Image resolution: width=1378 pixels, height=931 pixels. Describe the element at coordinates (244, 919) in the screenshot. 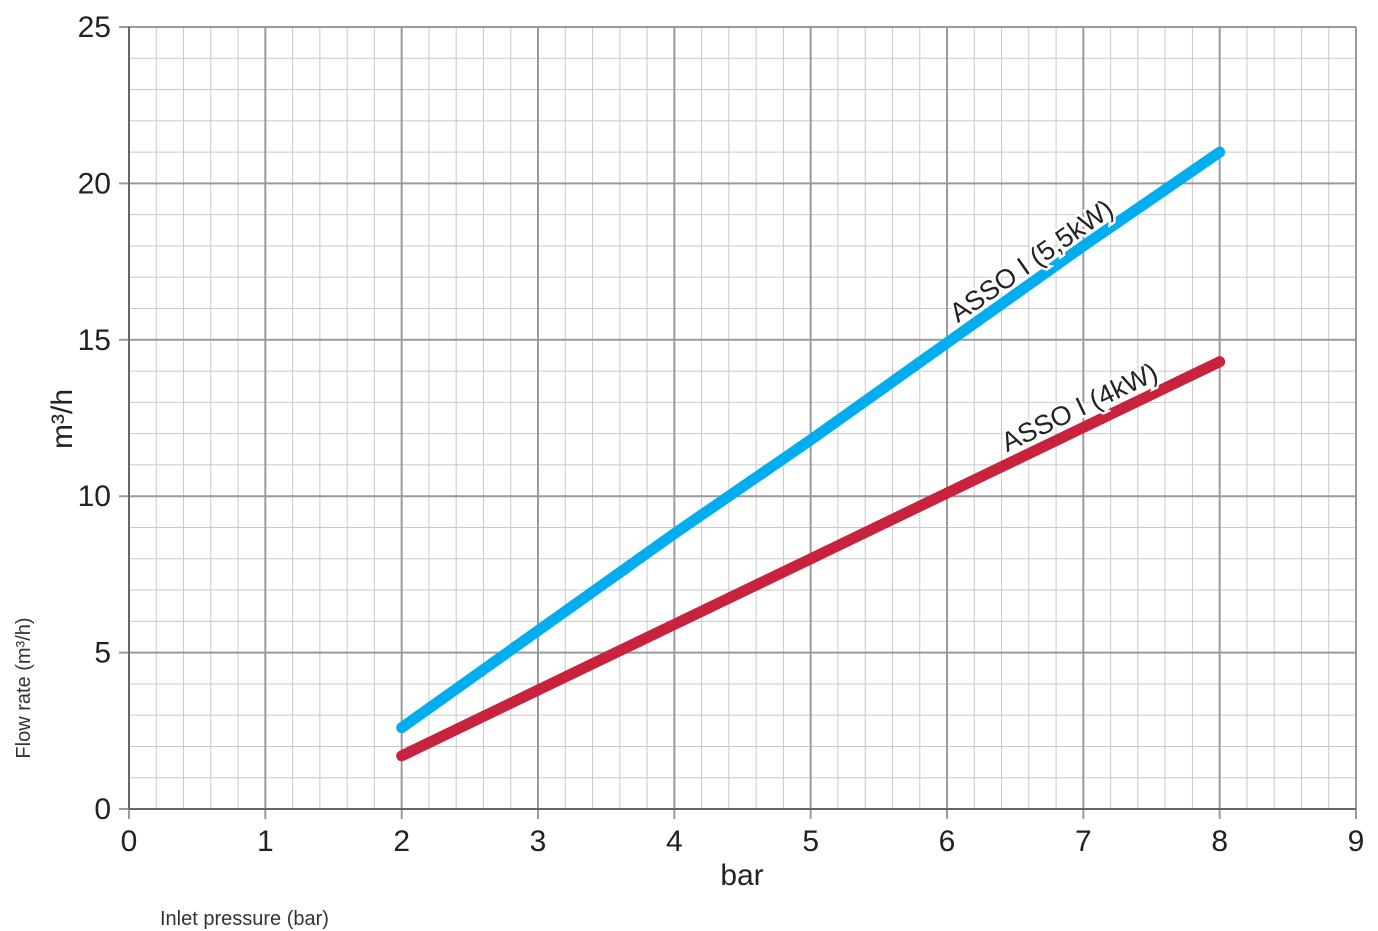

I see `x-caption: Inlet pressure (bar)` at that location.